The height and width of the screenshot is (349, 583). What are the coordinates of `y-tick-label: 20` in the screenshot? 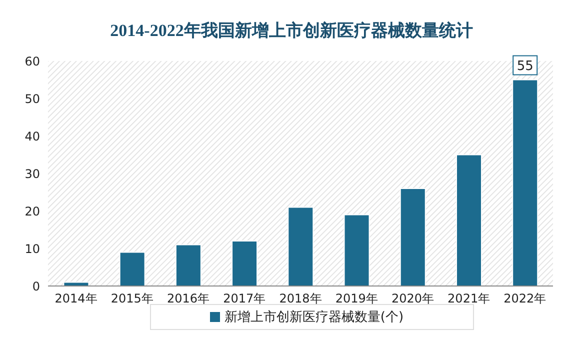 It's located at (32, 211).